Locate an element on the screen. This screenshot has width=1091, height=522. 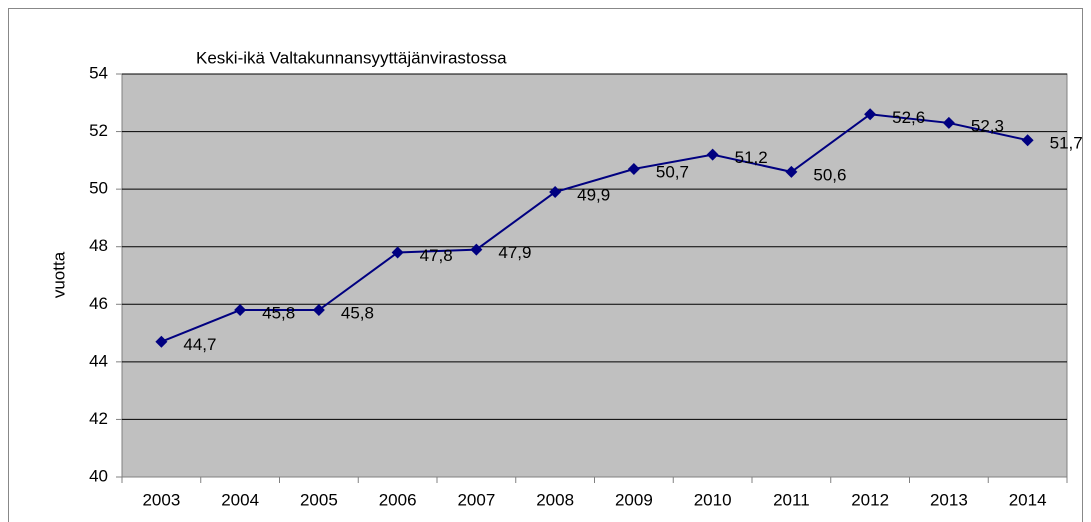
y-tick-label: 42 is located at coordinates (98, 418).